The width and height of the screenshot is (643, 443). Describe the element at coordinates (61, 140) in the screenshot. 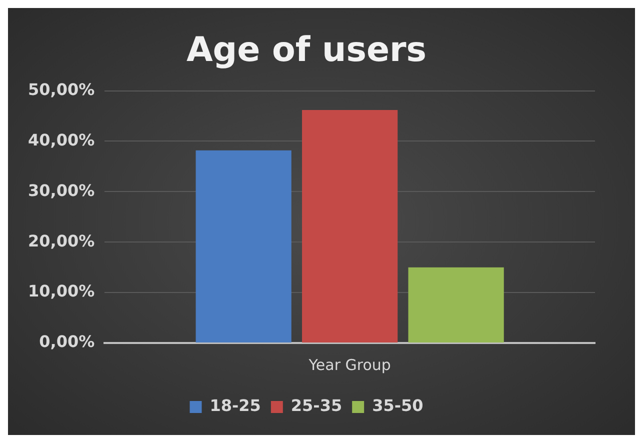

I see `y-tick-label: 40,00%` at that location.